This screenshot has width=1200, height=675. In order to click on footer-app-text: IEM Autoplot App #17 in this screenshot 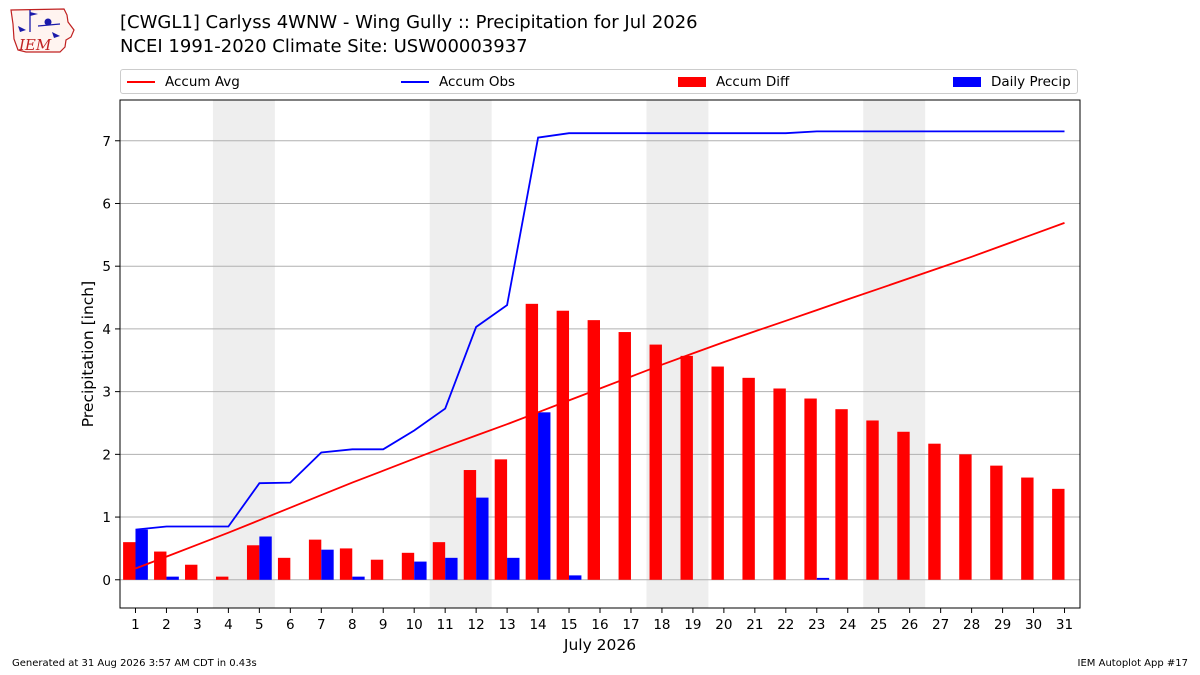, I will do `click(1132, 663)`.